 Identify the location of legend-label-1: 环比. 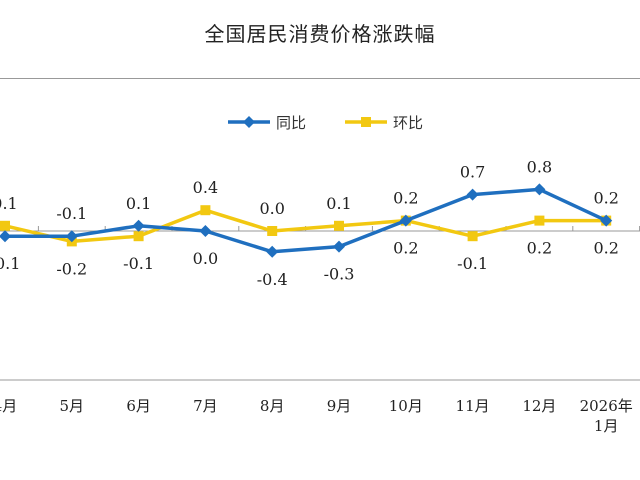
(408, 123).